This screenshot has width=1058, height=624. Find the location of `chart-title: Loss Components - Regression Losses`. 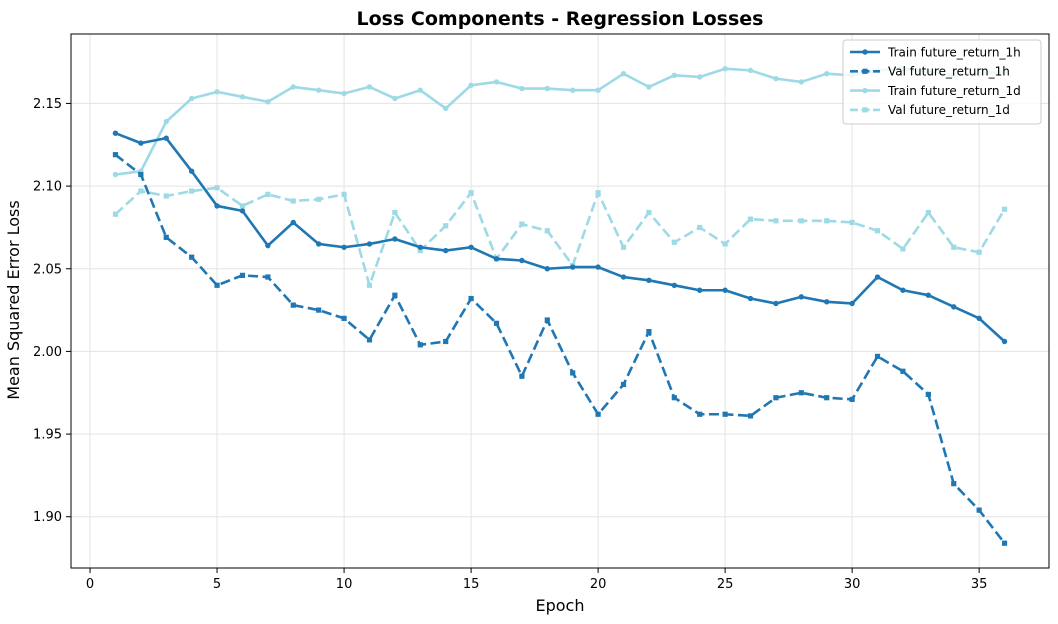

chart-title: Loss Components - Regression Losses is located at coordinates (560, 19).